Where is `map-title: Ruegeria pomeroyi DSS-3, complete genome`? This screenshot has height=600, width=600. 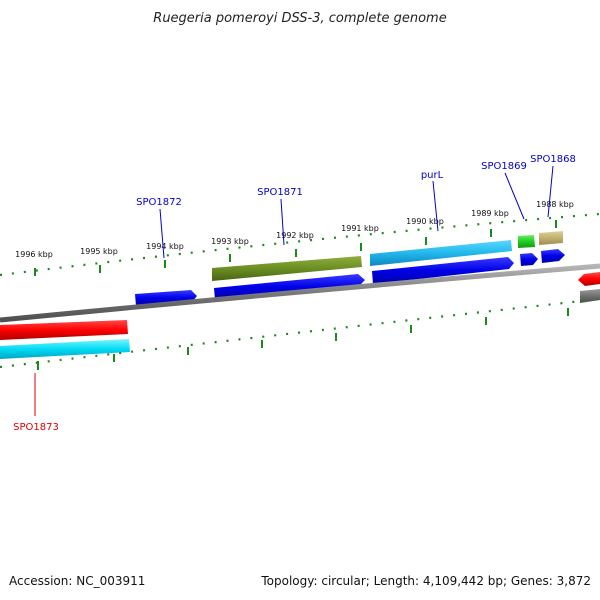
map-title: Ruegeria pomeroyi DSS-3, complete genome is located at coordinates (299, 18).